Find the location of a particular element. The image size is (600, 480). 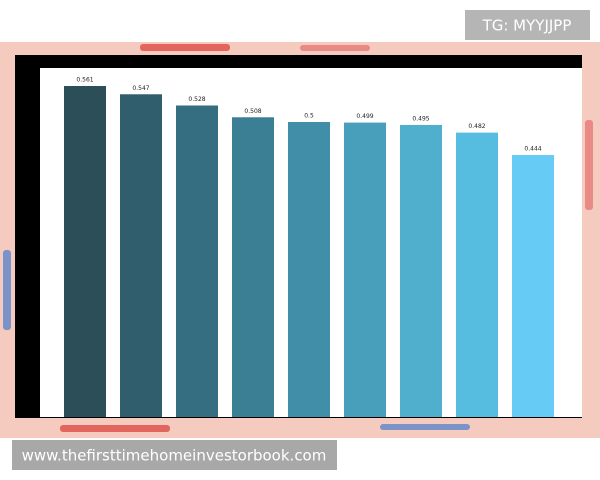

value-label: 0.561 is located at coordinates (84, 80).